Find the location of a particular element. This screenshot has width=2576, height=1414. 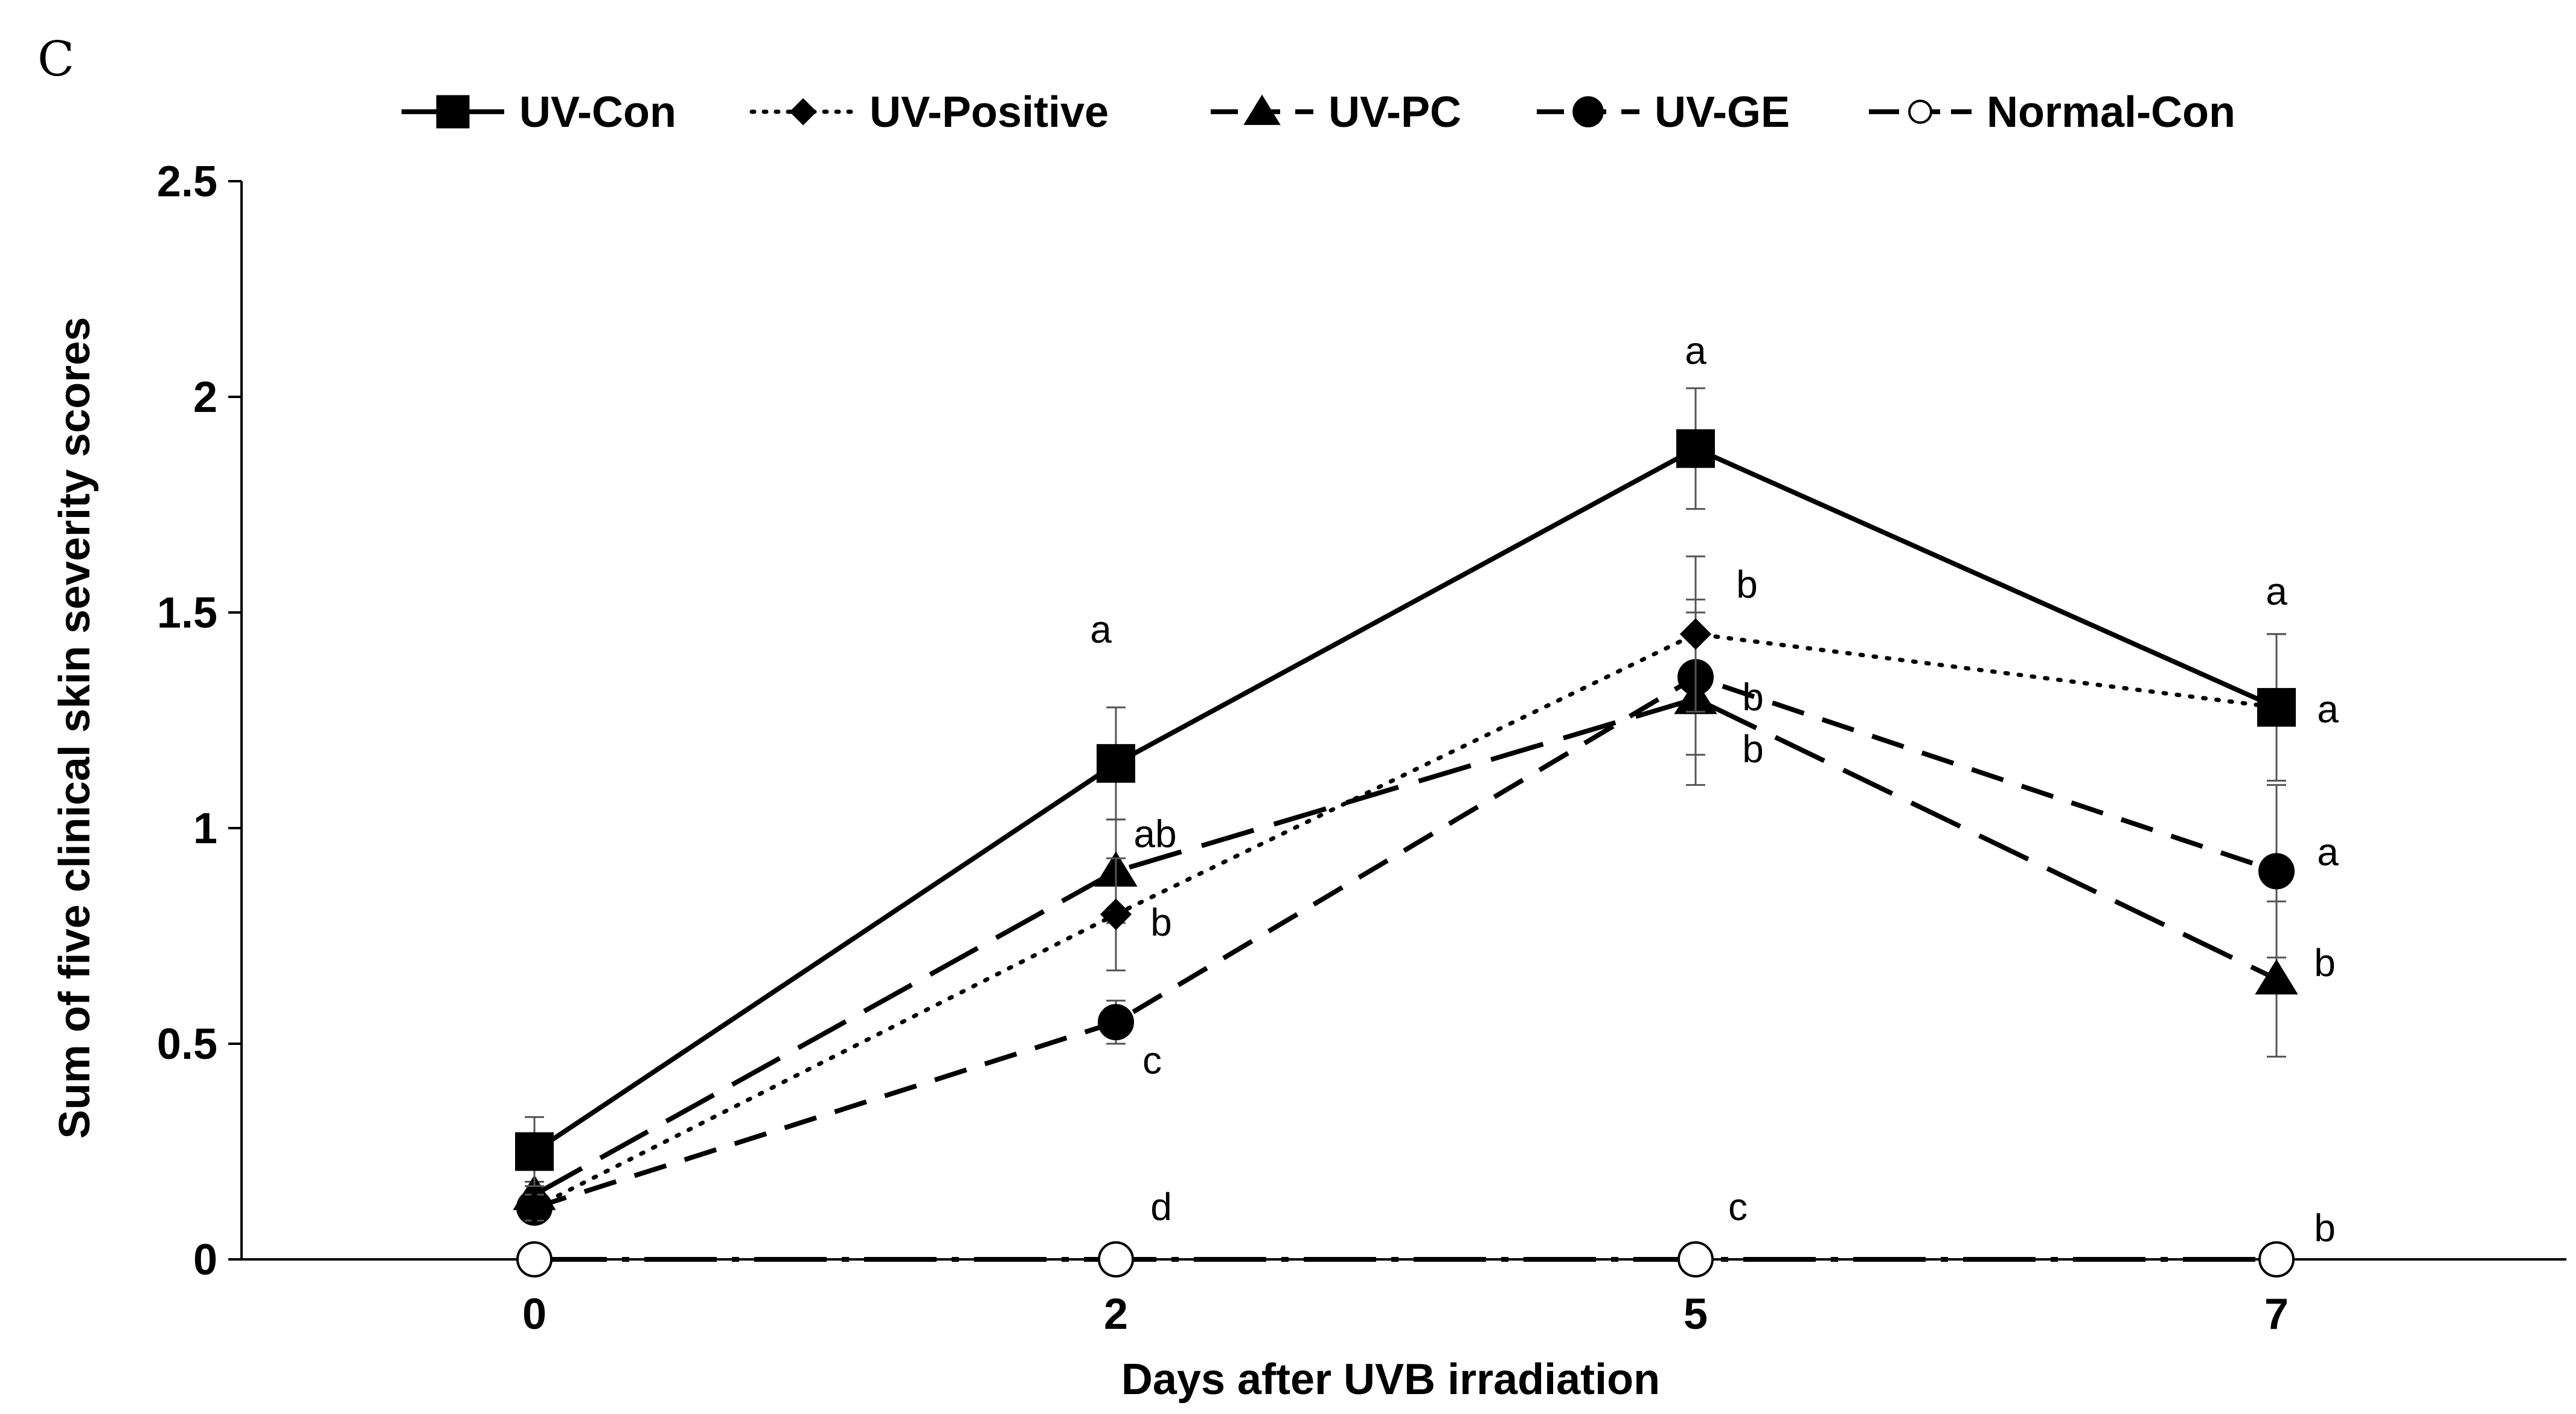

x-tick-label: 5 is located at coordinates (1696, 1314).